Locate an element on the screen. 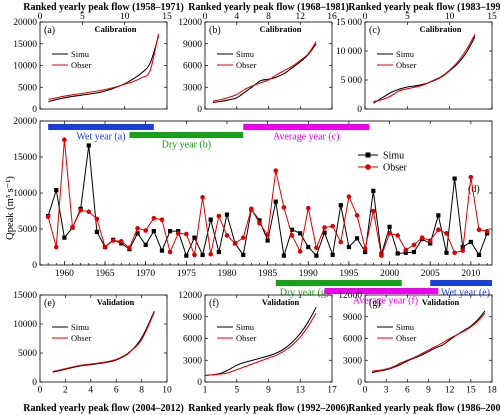 The height and width of the screenshot is (415, 500). x-tick-label: 1985 is located at coordinates (267, 274).